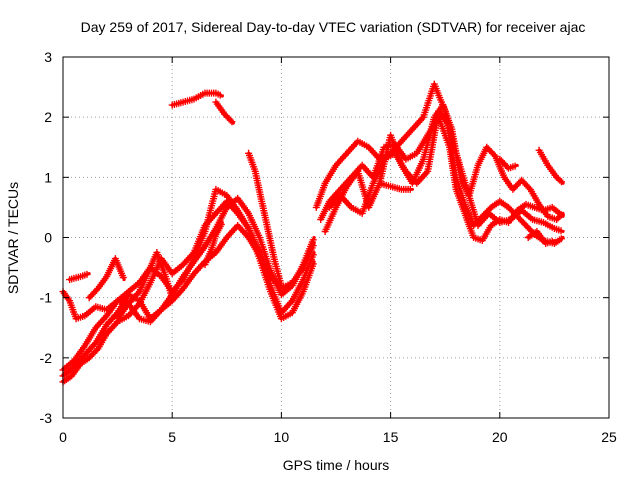  I want to click on series-arc-k, so click(265, 218).